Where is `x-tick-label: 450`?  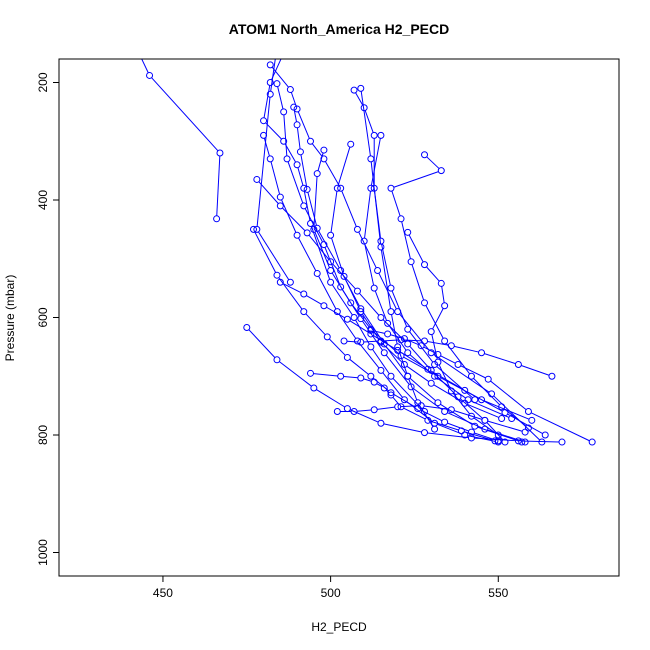 x-tick-label: 450 is located at coordinates (163, 593).